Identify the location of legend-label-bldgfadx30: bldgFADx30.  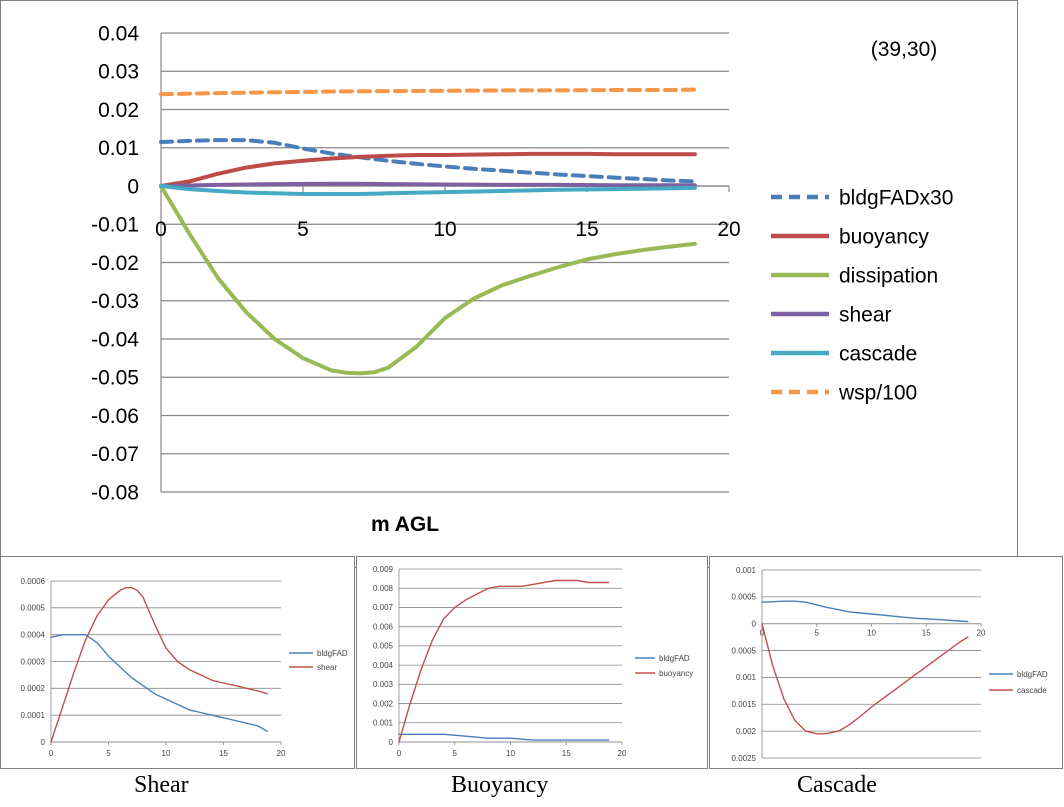
(896, 197).